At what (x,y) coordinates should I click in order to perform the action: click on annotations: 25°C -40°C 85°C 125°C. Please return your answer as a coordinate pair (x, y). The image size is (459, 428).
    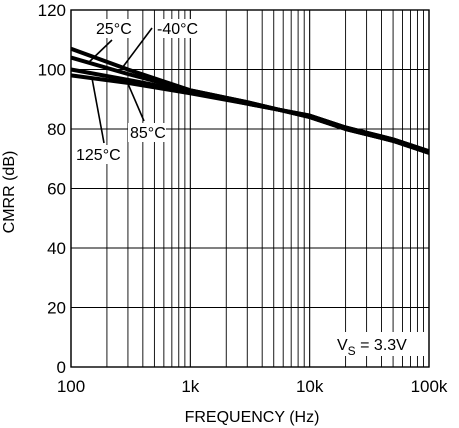
    Looking at the image, I should click on (138, 91).